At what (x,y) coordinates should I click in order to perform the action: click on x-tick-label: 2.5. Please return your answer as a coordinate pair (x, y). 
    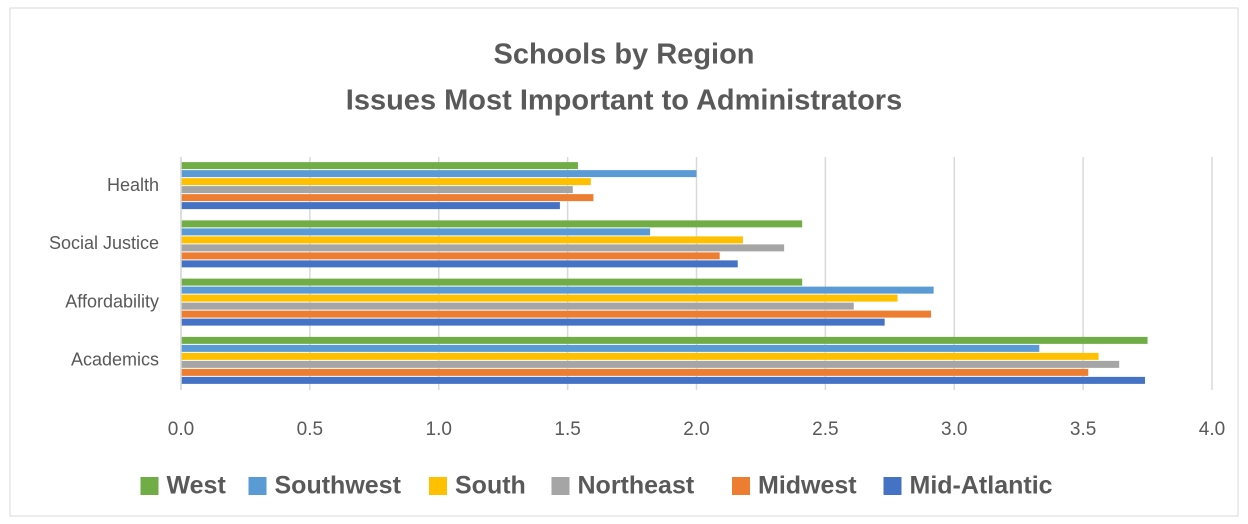
    Looking at the image, I should click on (825, 429).